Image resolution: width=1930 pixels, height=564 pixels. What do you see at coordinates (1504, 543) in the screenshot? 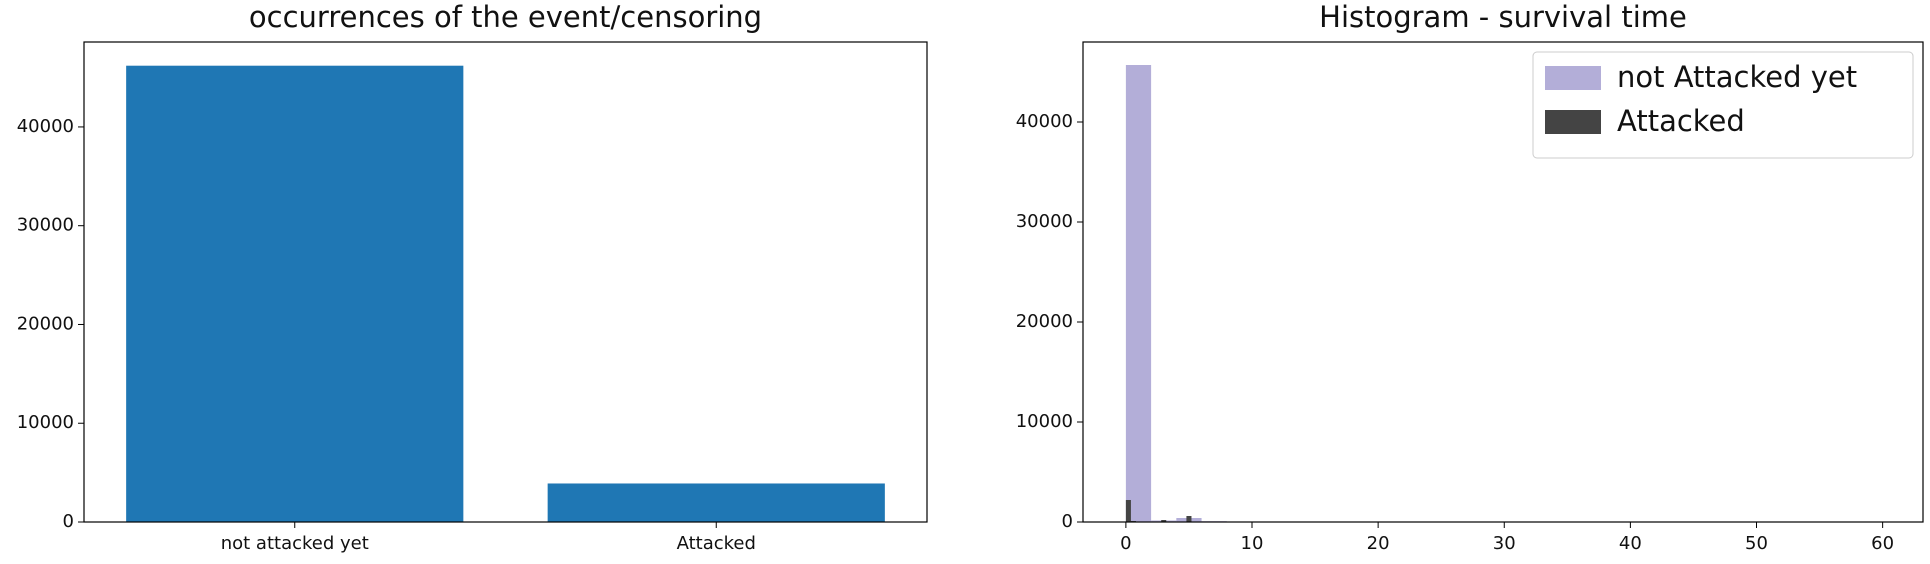
I see `x-tick-label: 30` at bounding box center [1504, 543].